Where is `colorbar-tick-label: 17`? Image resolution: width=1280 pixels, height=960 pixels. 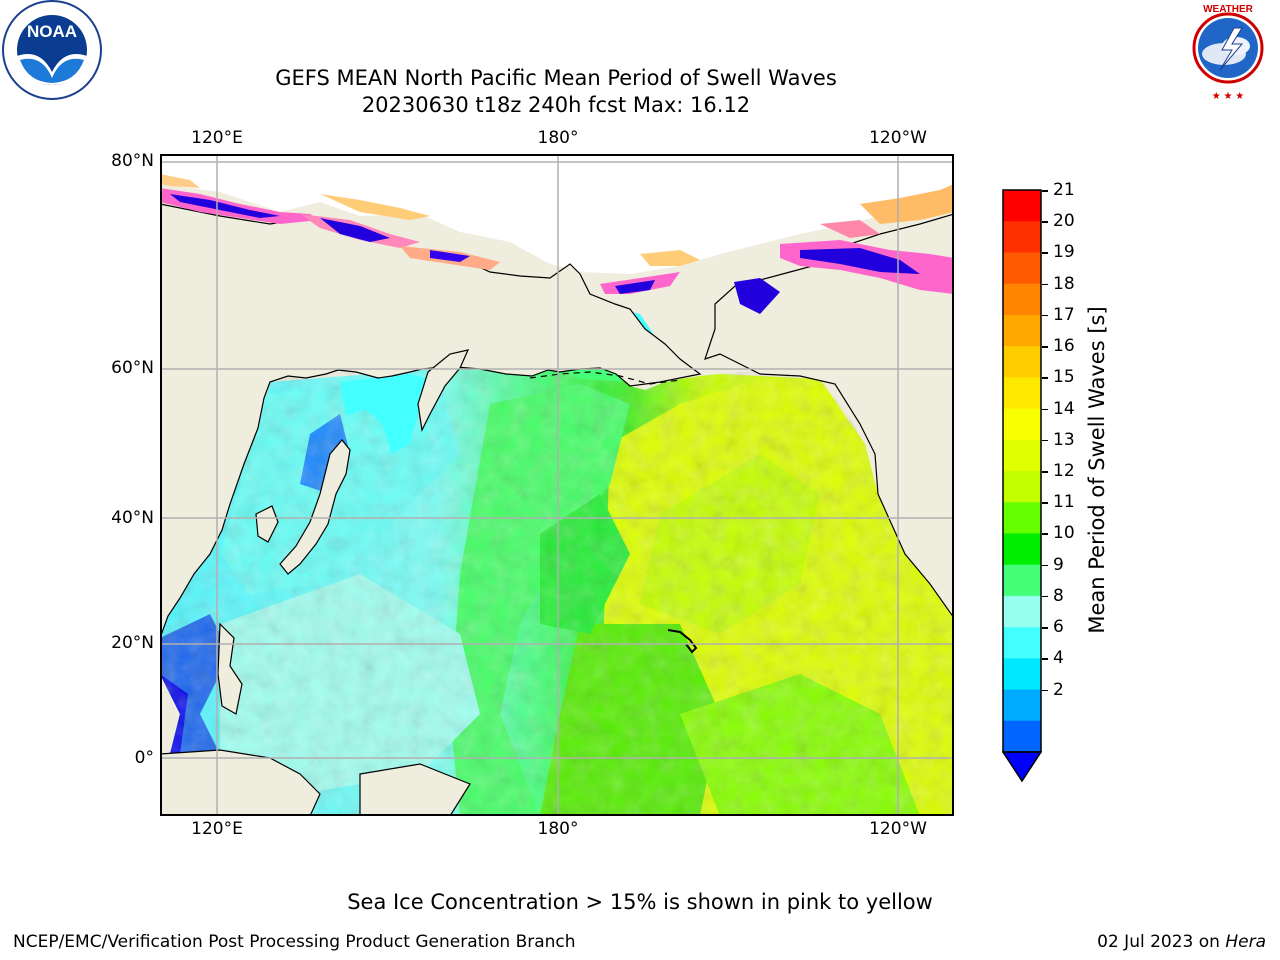
colorbar-tick-label: 17 is located at coordinates (1064, 314).